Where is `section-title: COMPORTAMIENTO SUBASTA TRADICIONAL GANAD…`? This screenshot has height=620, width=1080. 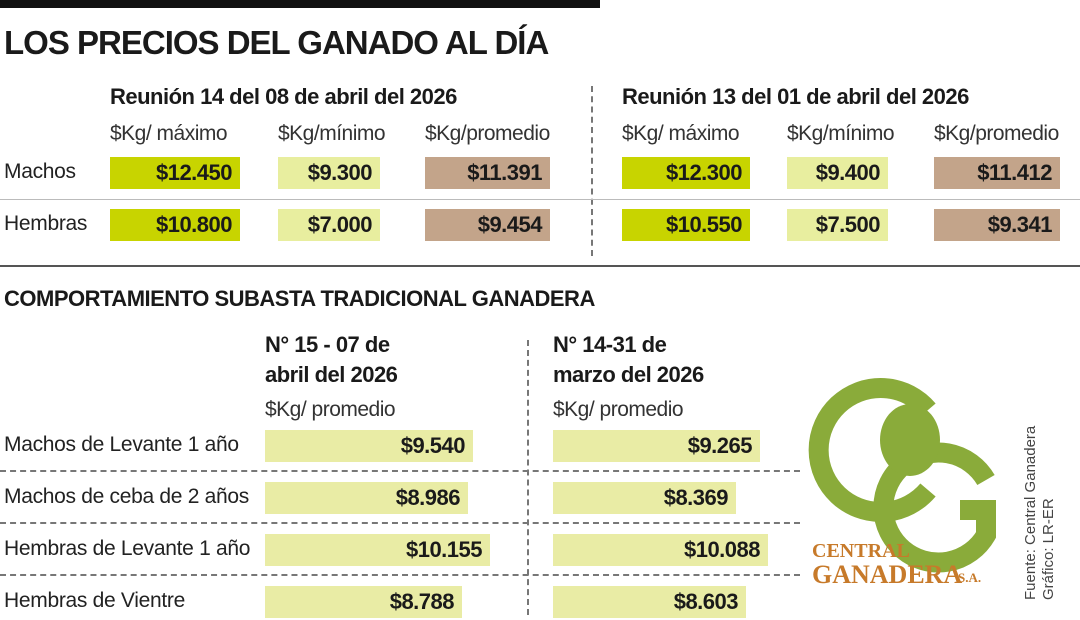 section-title: COMPORTAMIENTO SUBASTA TRADICIONAL GANAD… is located at coordinates (299, 298).